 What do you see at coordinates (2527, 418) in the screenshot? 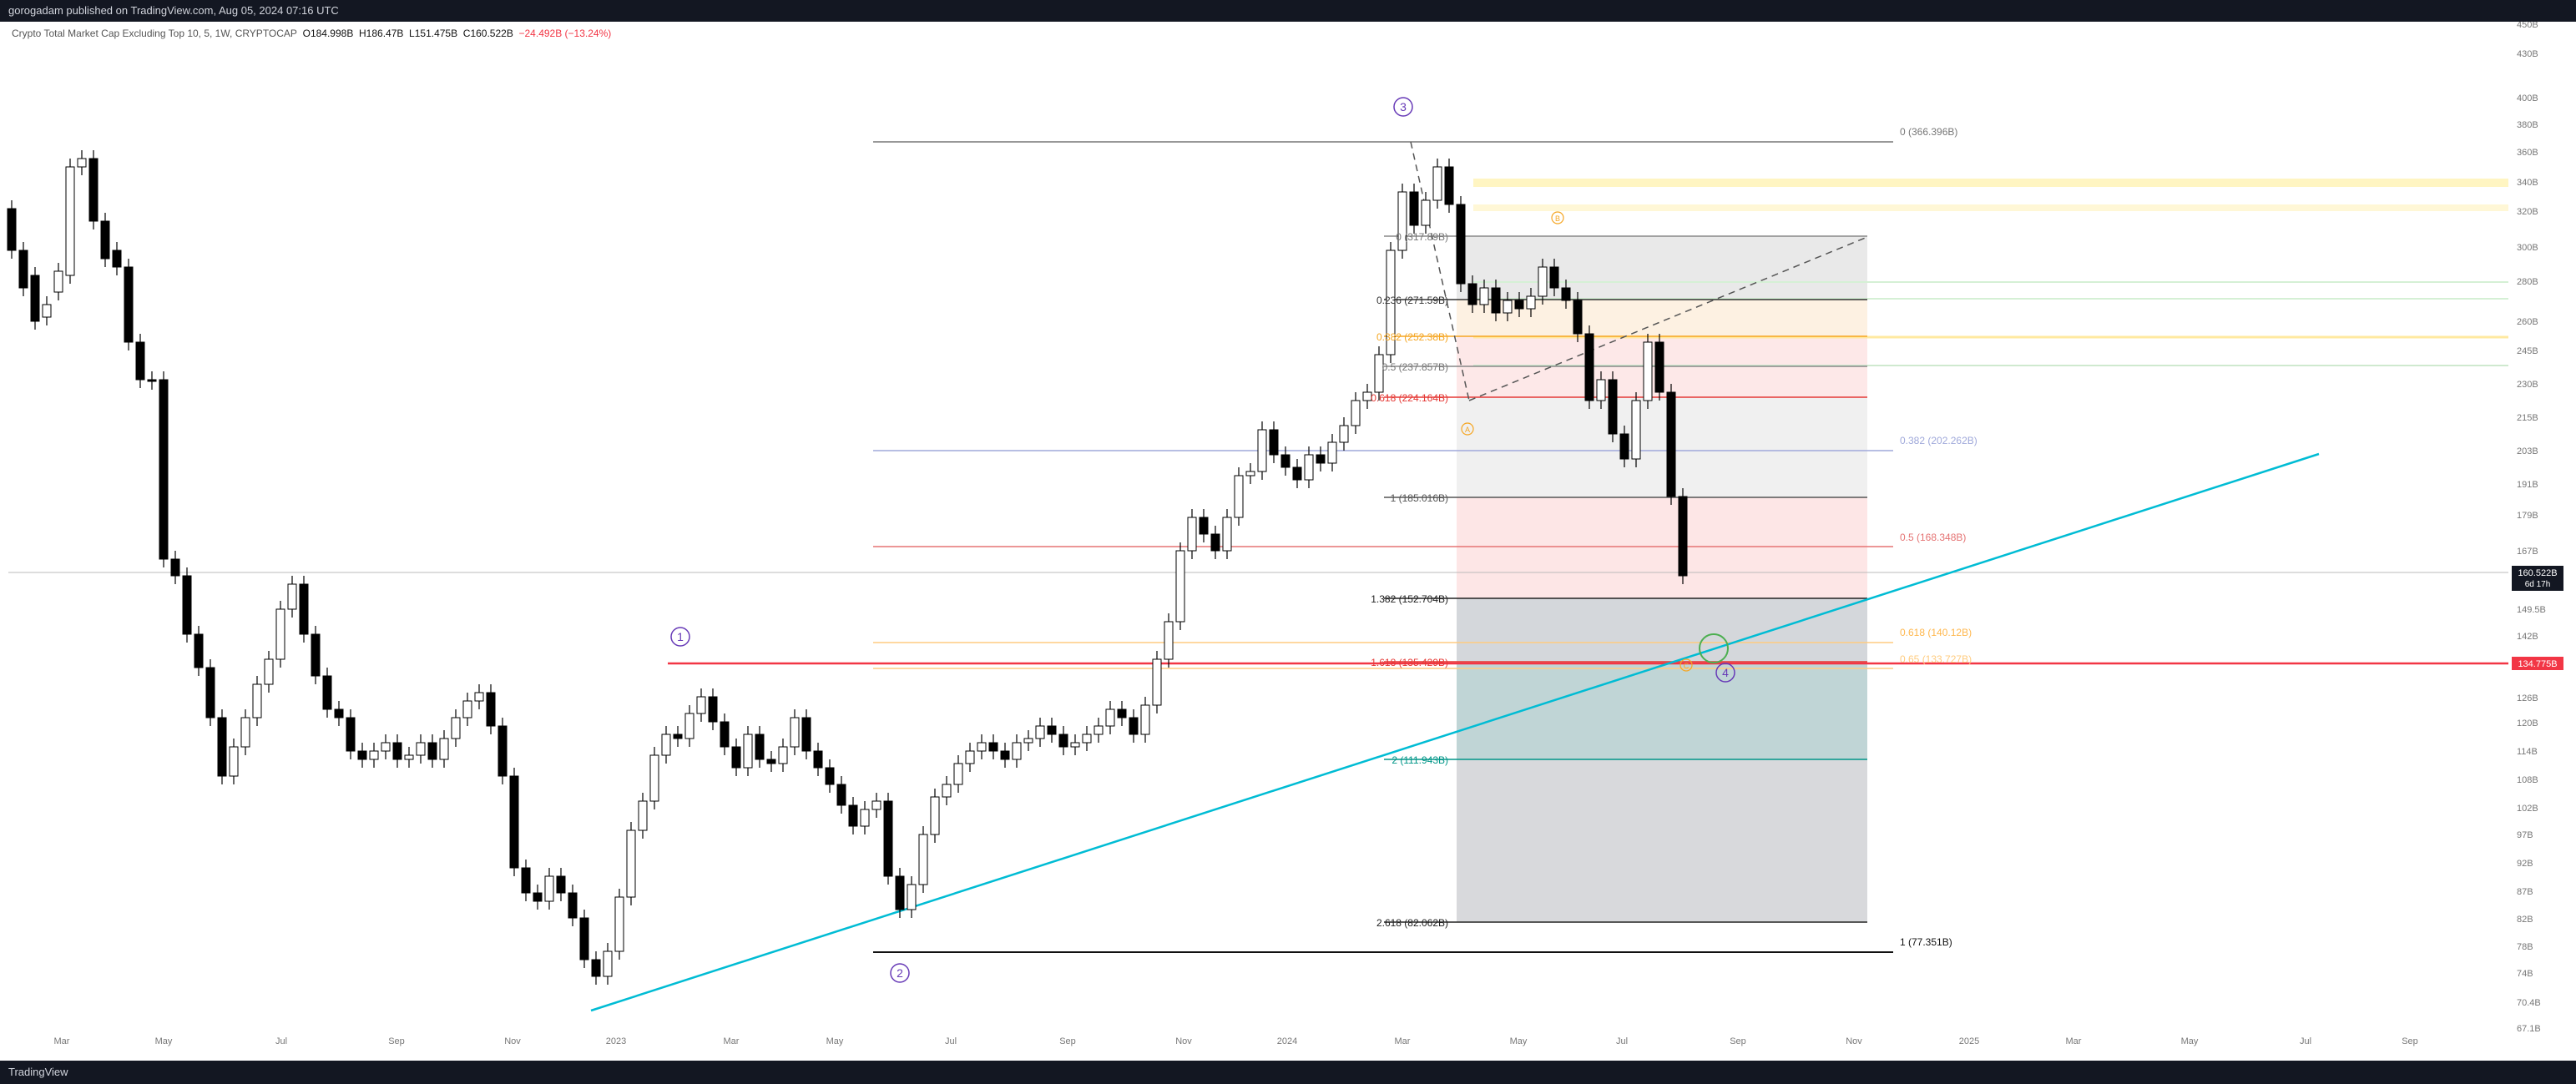
I see `price-tick: 215B` at bounding box center [2527, 418].